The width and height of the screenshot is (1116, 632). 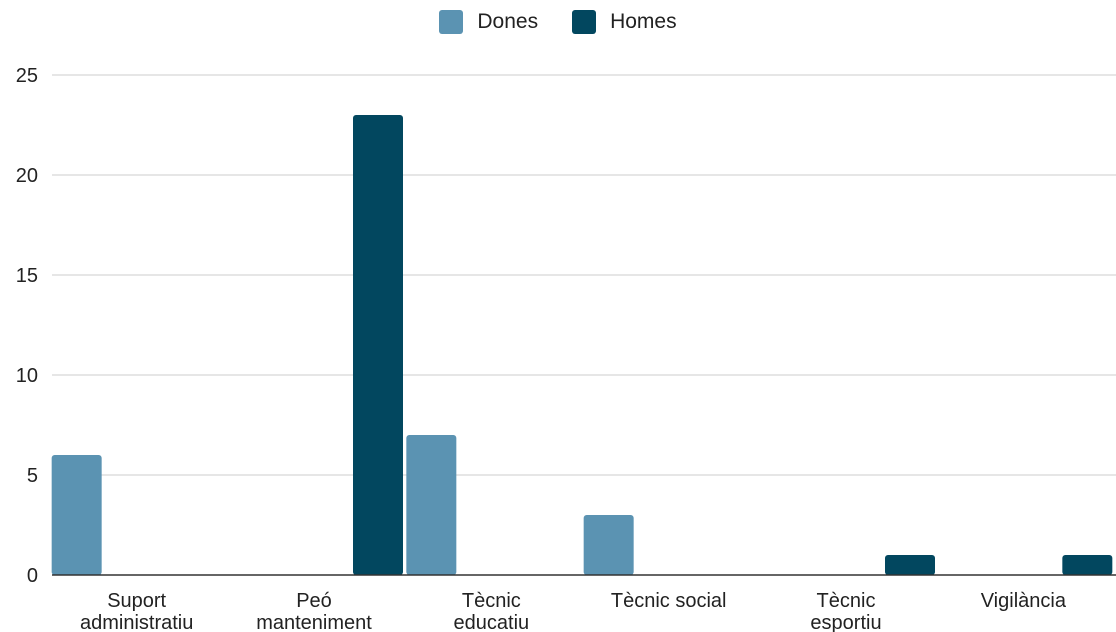 I want to click on legend-swatch-homes, so click(x=584, y=22).